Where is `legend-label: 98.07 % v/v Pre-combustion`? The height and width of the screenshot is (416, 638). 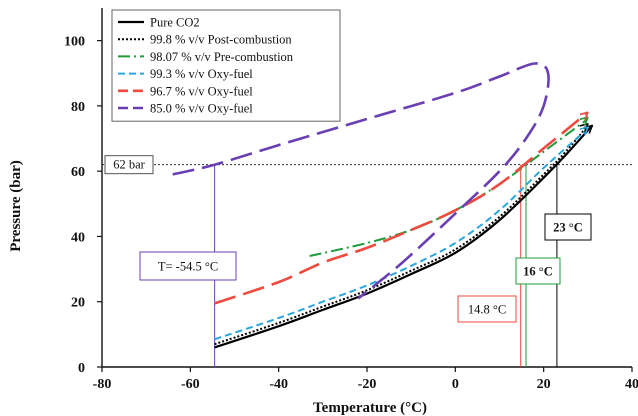 legend-label: 98.07 % v/v Pre-combustion is located at coordinates (222, 57).